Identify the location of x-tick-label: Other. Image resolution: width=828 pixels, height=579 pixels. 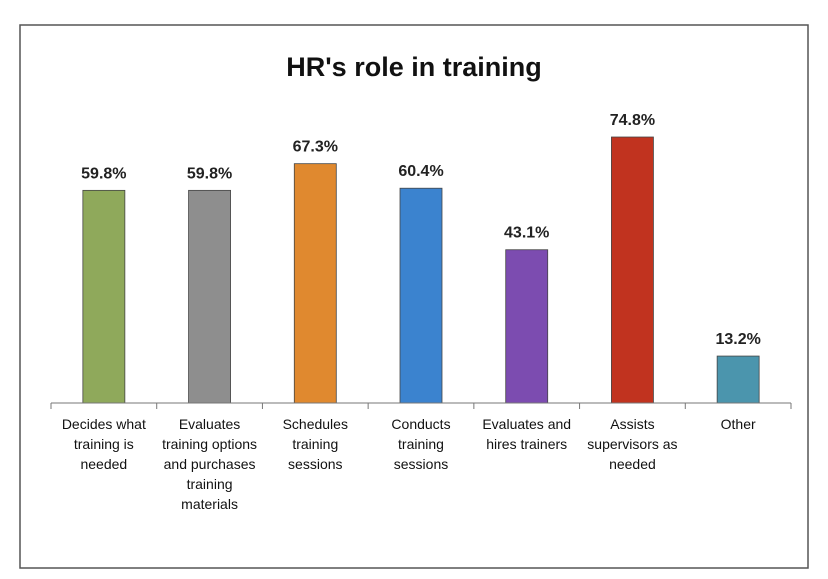
(738, 424).